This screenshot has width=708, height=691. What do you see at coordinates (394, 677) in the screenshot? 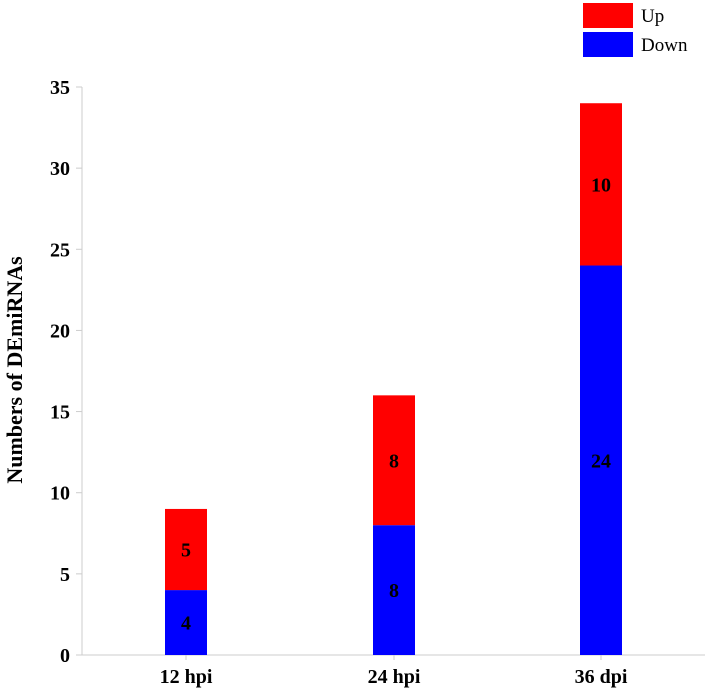
I see `x-tick-label: 24 hpi` at bounding box center [394, 677].